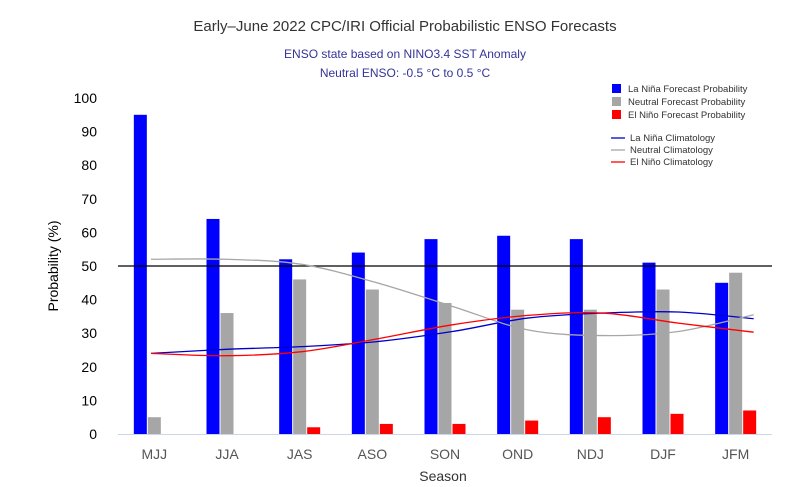 The height and width of the screenshot is (487, 805). Describe the element at coordinates (373, 454) in the screenshot. I see `x-tick-label: ASO` at that location.